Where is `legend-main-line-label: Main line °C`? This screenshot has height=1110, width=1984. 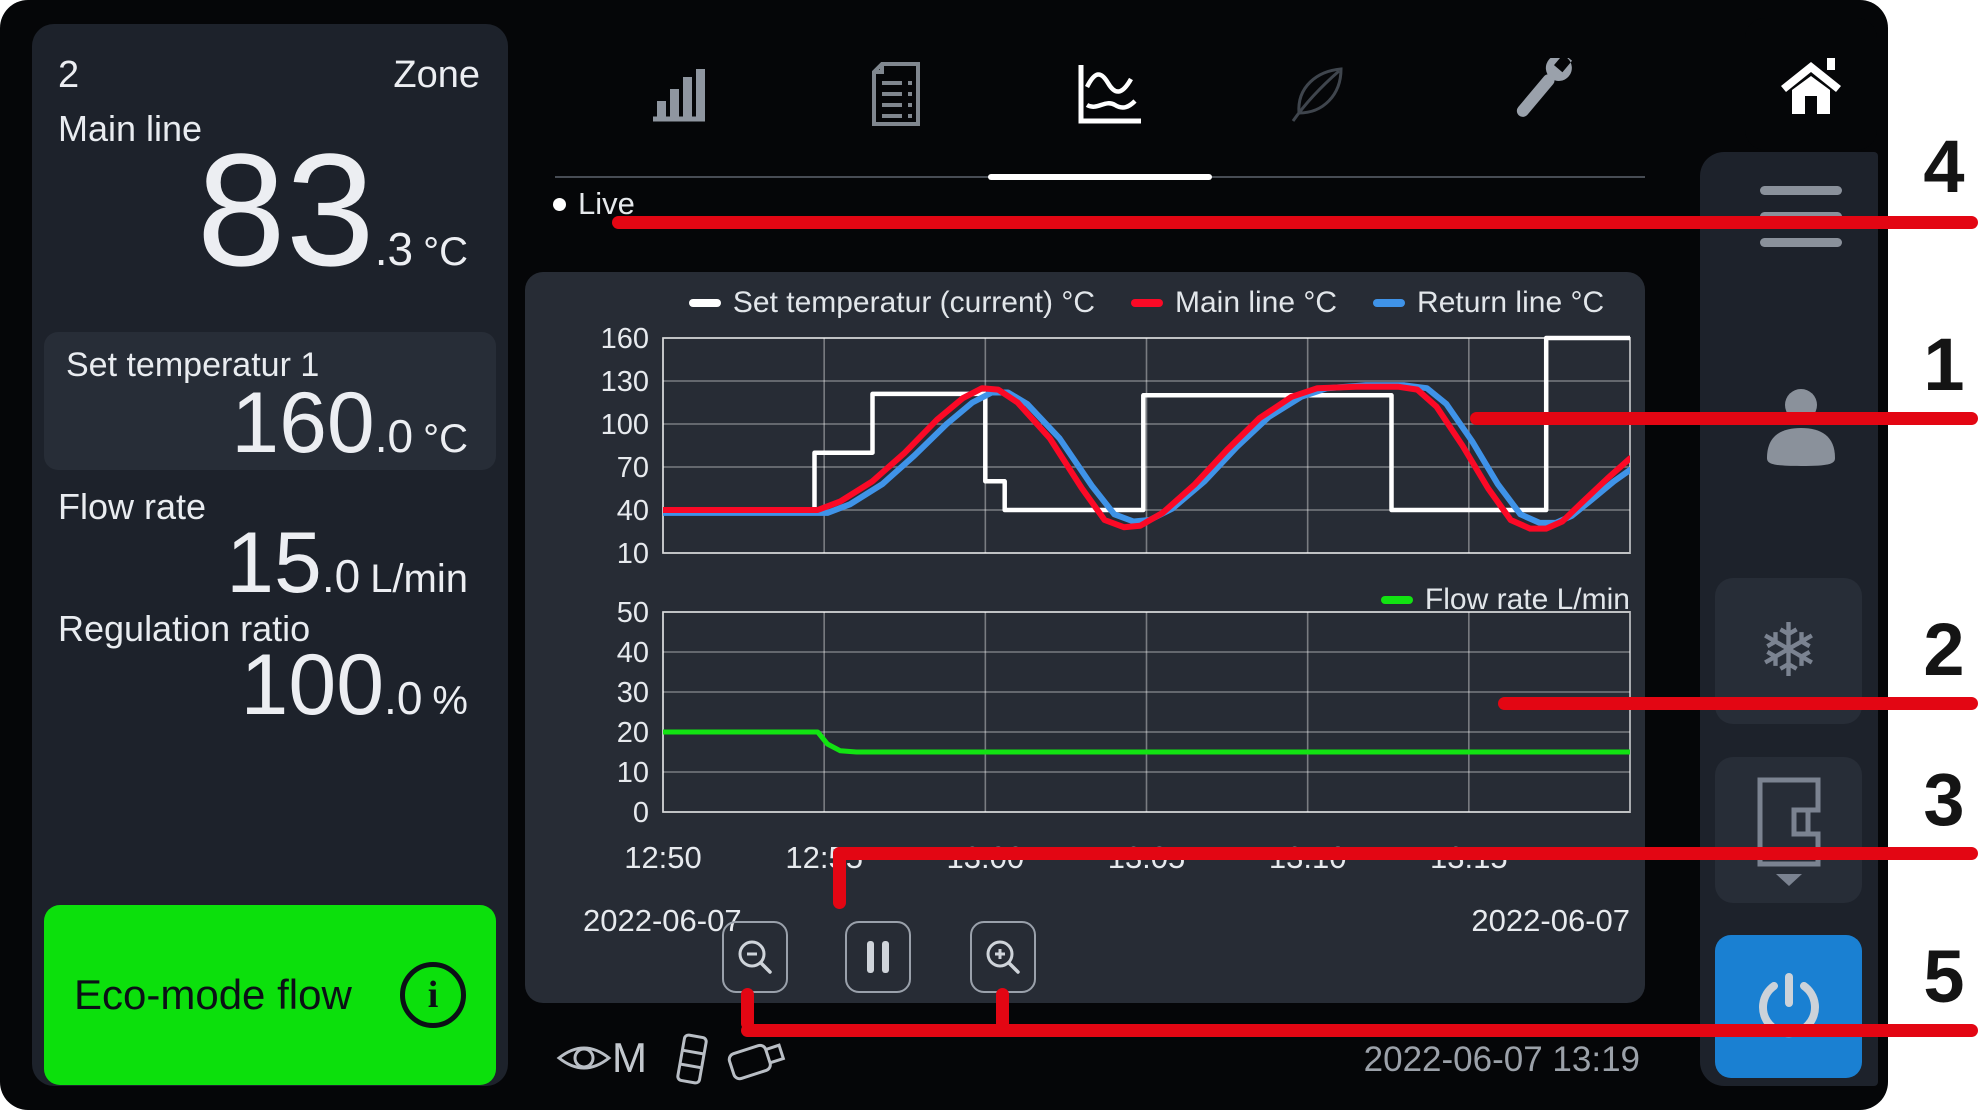
legend-main-line-label: Main line °C is located at coordinates (1256, 302).